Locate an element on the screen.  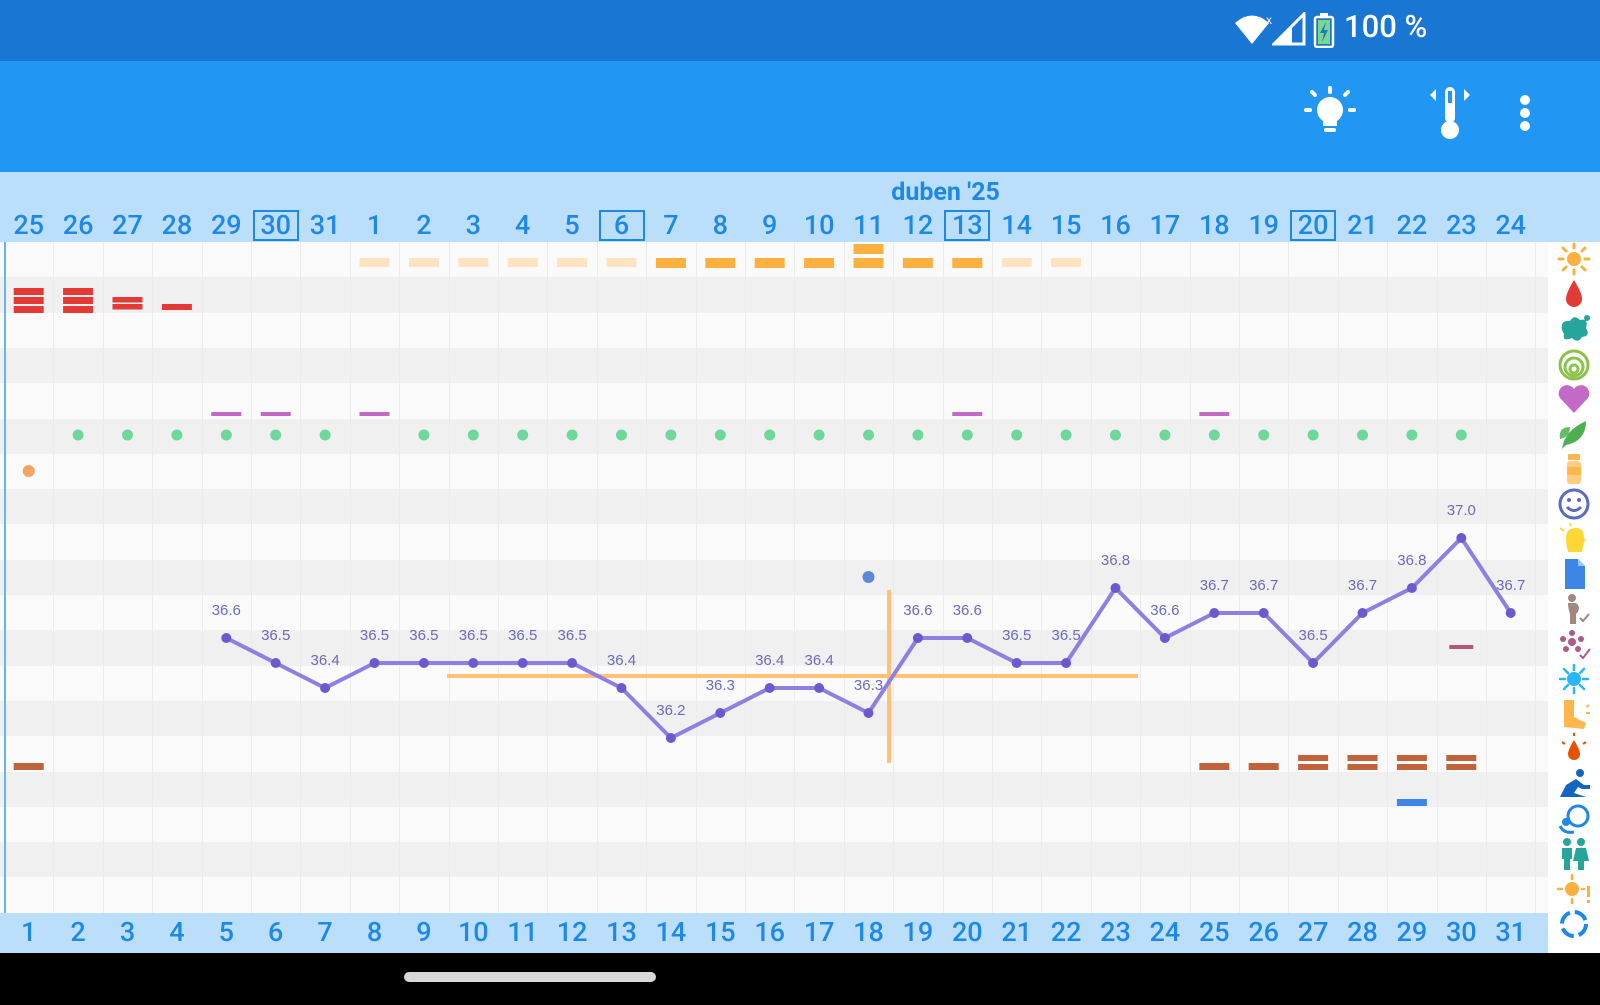
gesture-handle is located at coordinates (530, 977).